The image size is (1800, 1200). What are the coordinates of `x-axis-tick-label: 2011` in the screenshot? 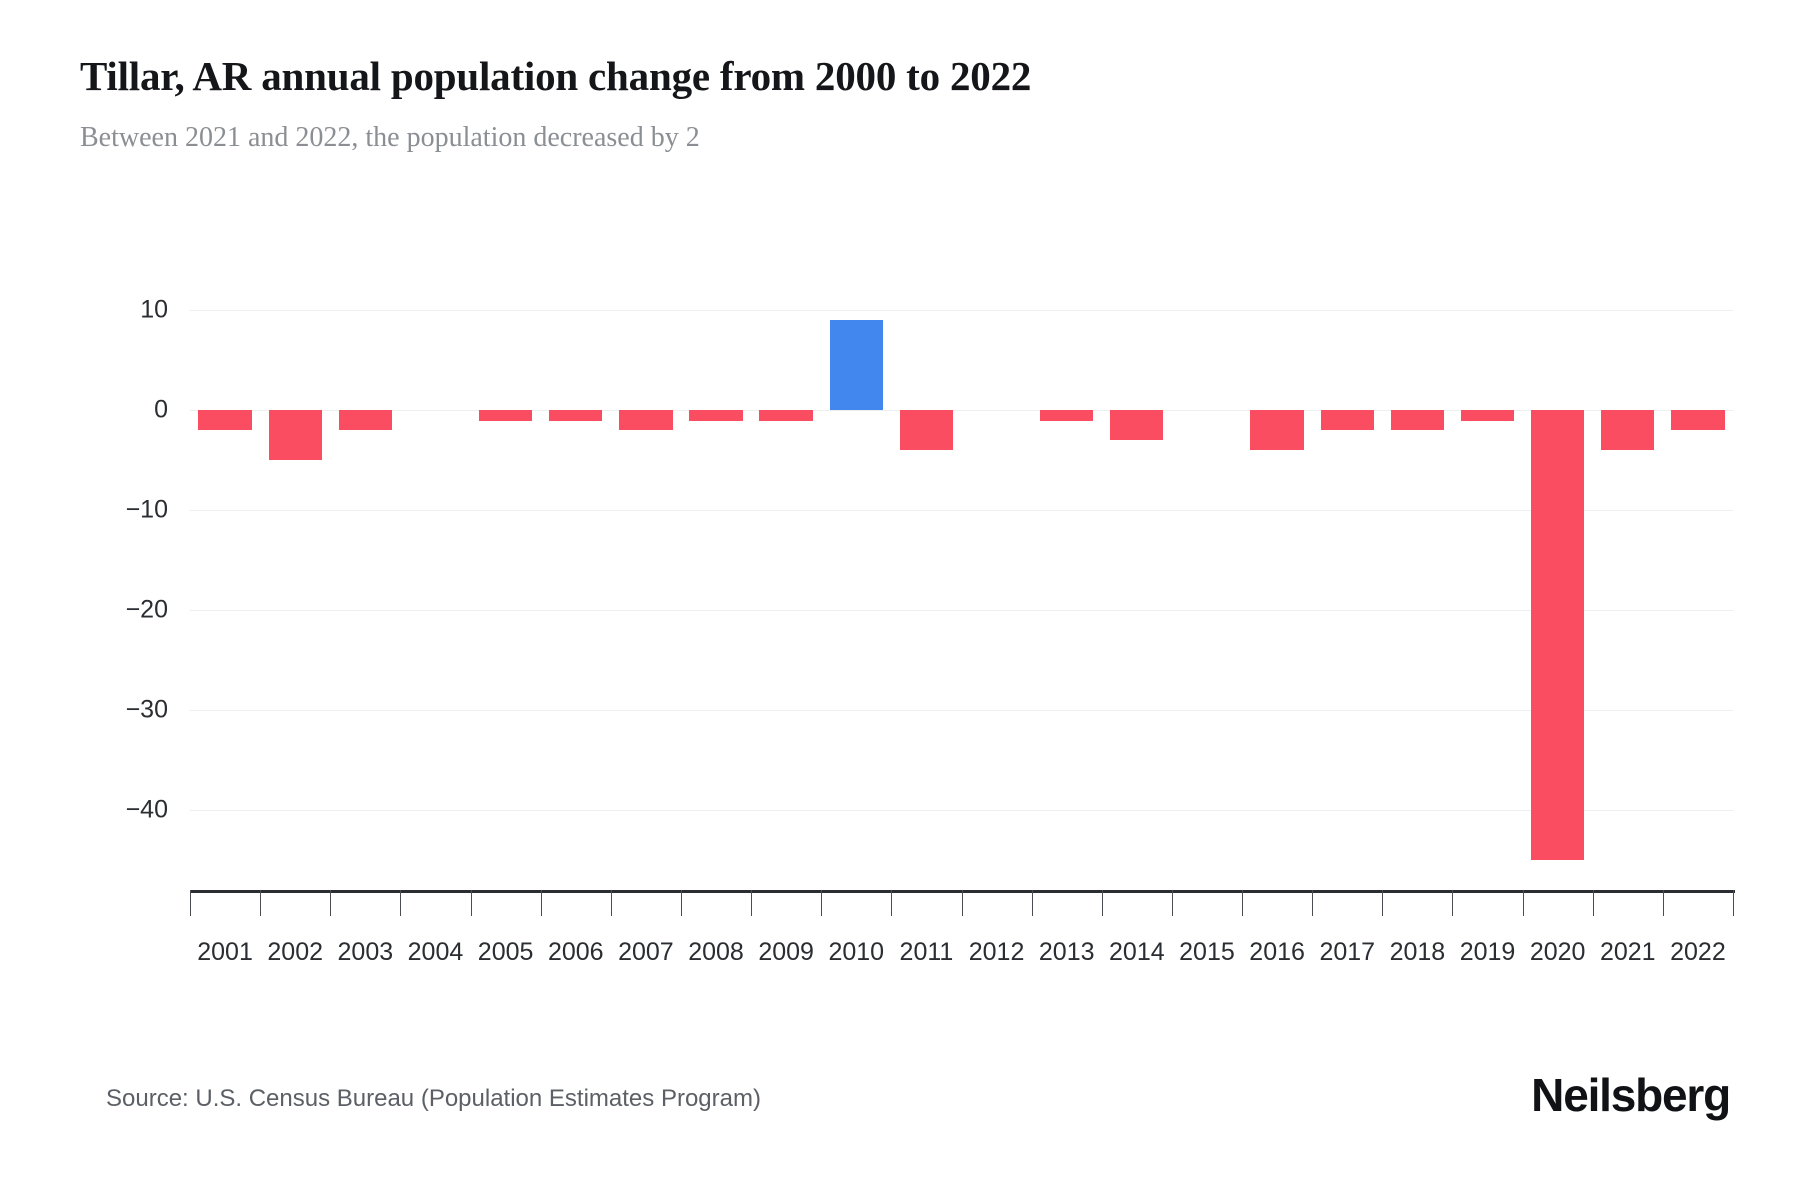 It's located at (926, 952).